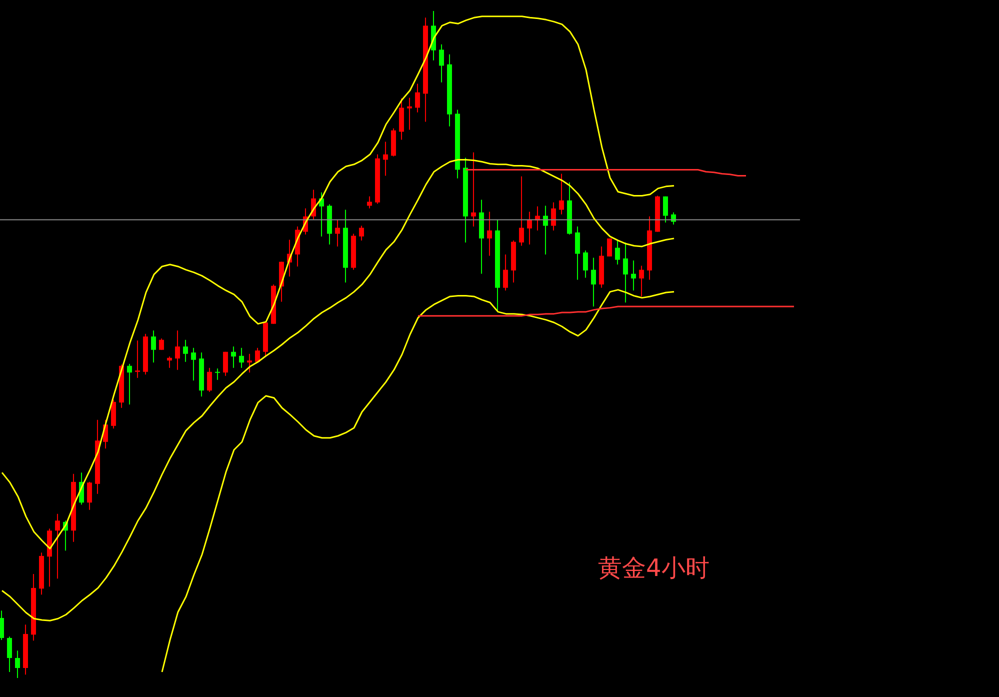 This screenshot has width=999, height=697. Describe the element at coordinates (654, 568) in the screenshot. I see `annotation: 黄金4小时` at that location.